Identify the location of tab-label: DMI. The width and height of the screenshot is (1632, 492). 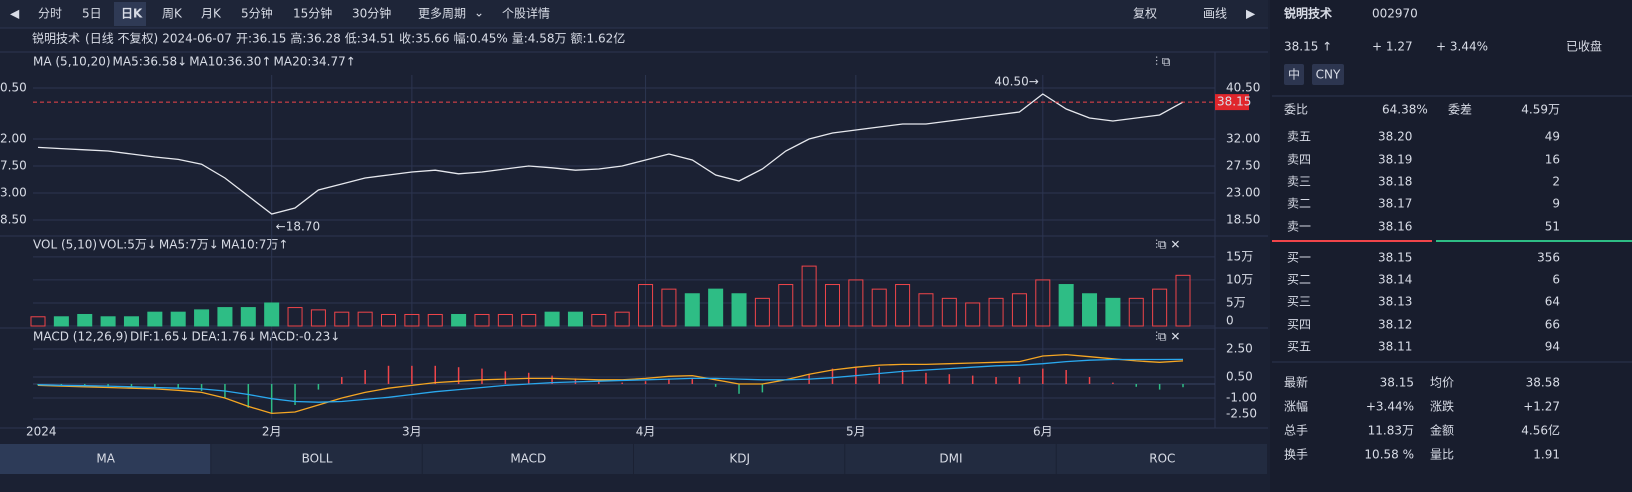
(950, 459).